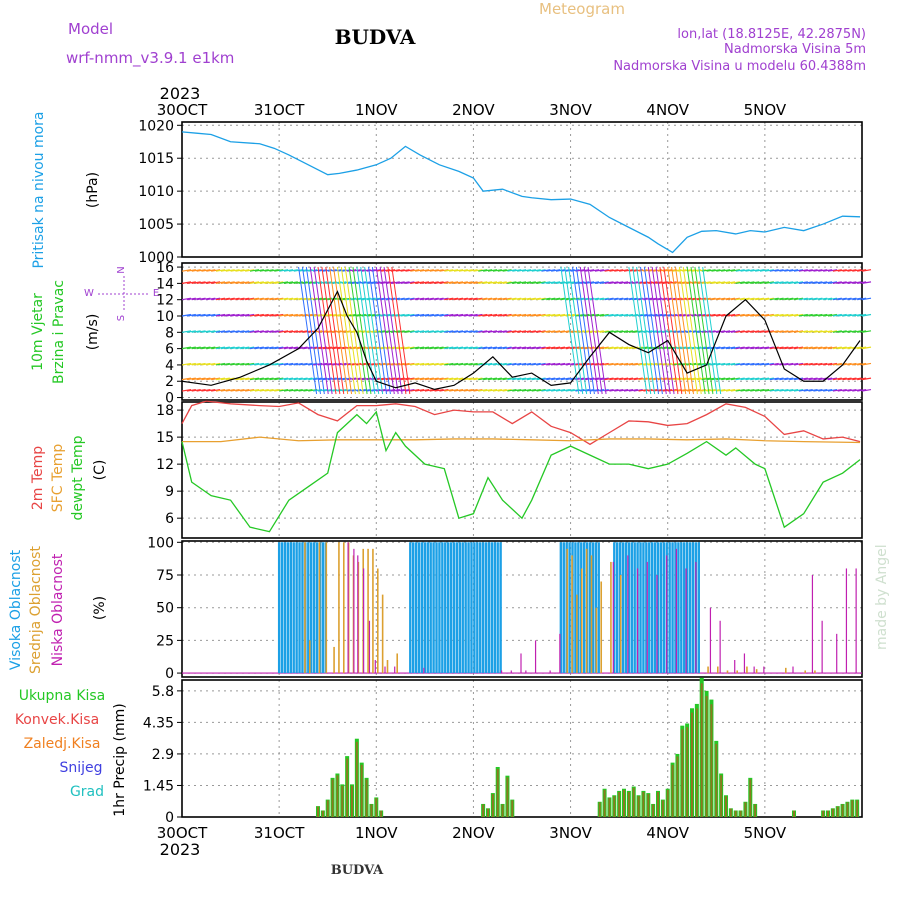 This screenshot has width=900, height=900. I want to click on city-title: BUDVA, so click(375, 37).